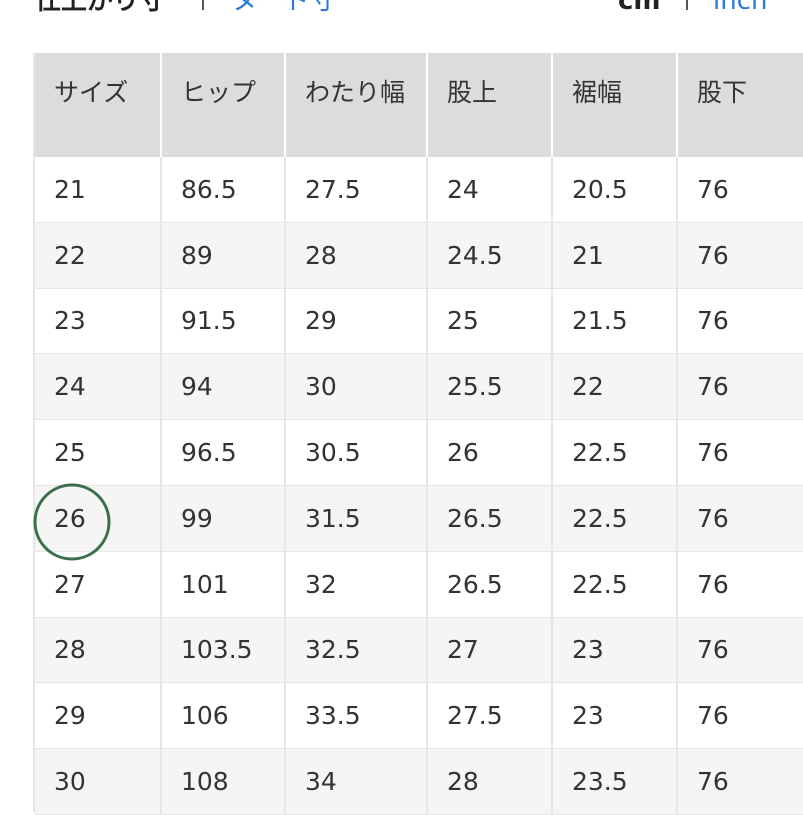 This screenshot has height=815, width=803. I want to click on column-header: 股下, so click(740, 105).